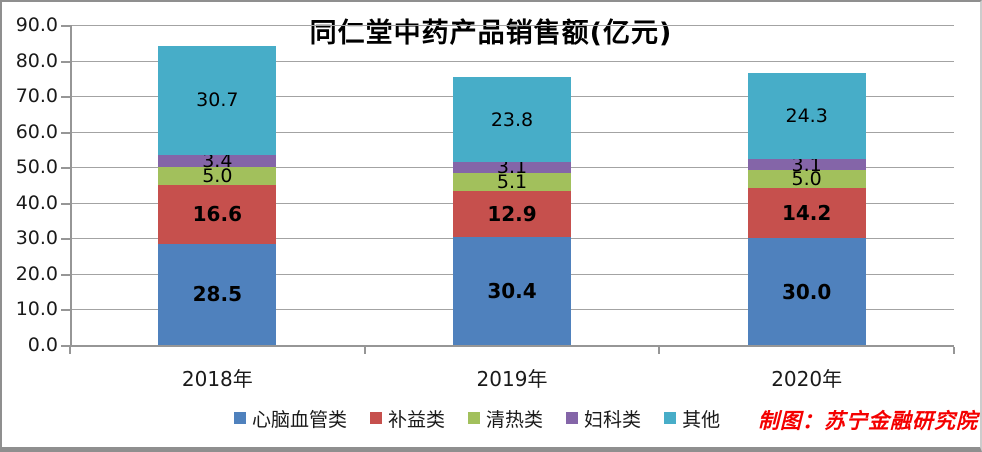  Describe the element at coordinates (42, 345) in the screenshot. I see `y-tick-label: 0.0` at that location.